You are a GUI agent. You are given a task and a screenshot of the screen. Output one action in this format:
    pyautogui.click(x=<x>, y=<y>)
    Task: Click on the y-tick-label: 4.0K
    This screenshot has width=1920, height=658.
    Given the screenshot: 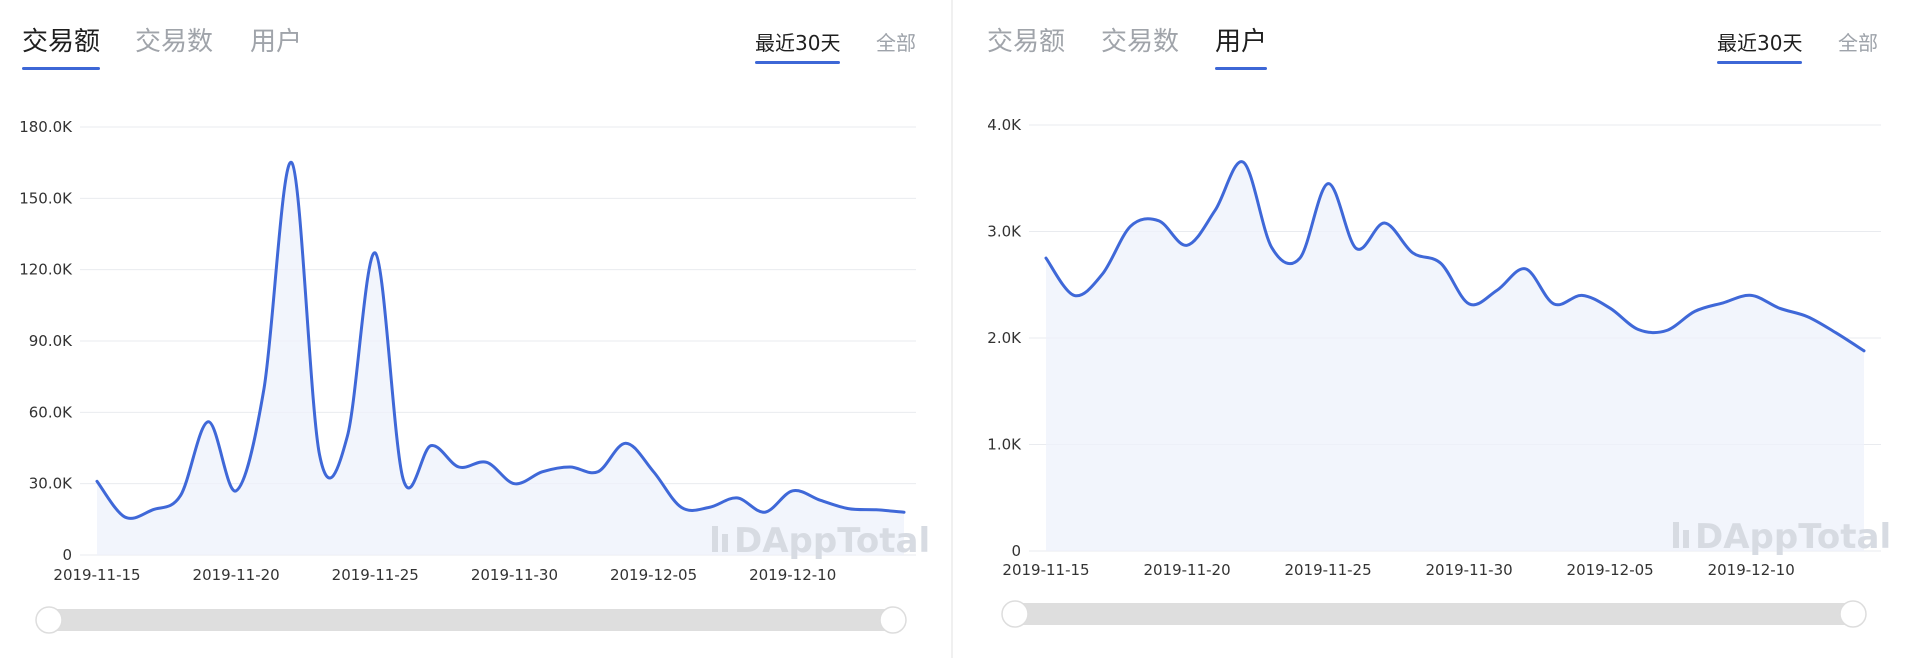 What is the action you would take?
    pyautogui.click(x=1004, y=125)
    